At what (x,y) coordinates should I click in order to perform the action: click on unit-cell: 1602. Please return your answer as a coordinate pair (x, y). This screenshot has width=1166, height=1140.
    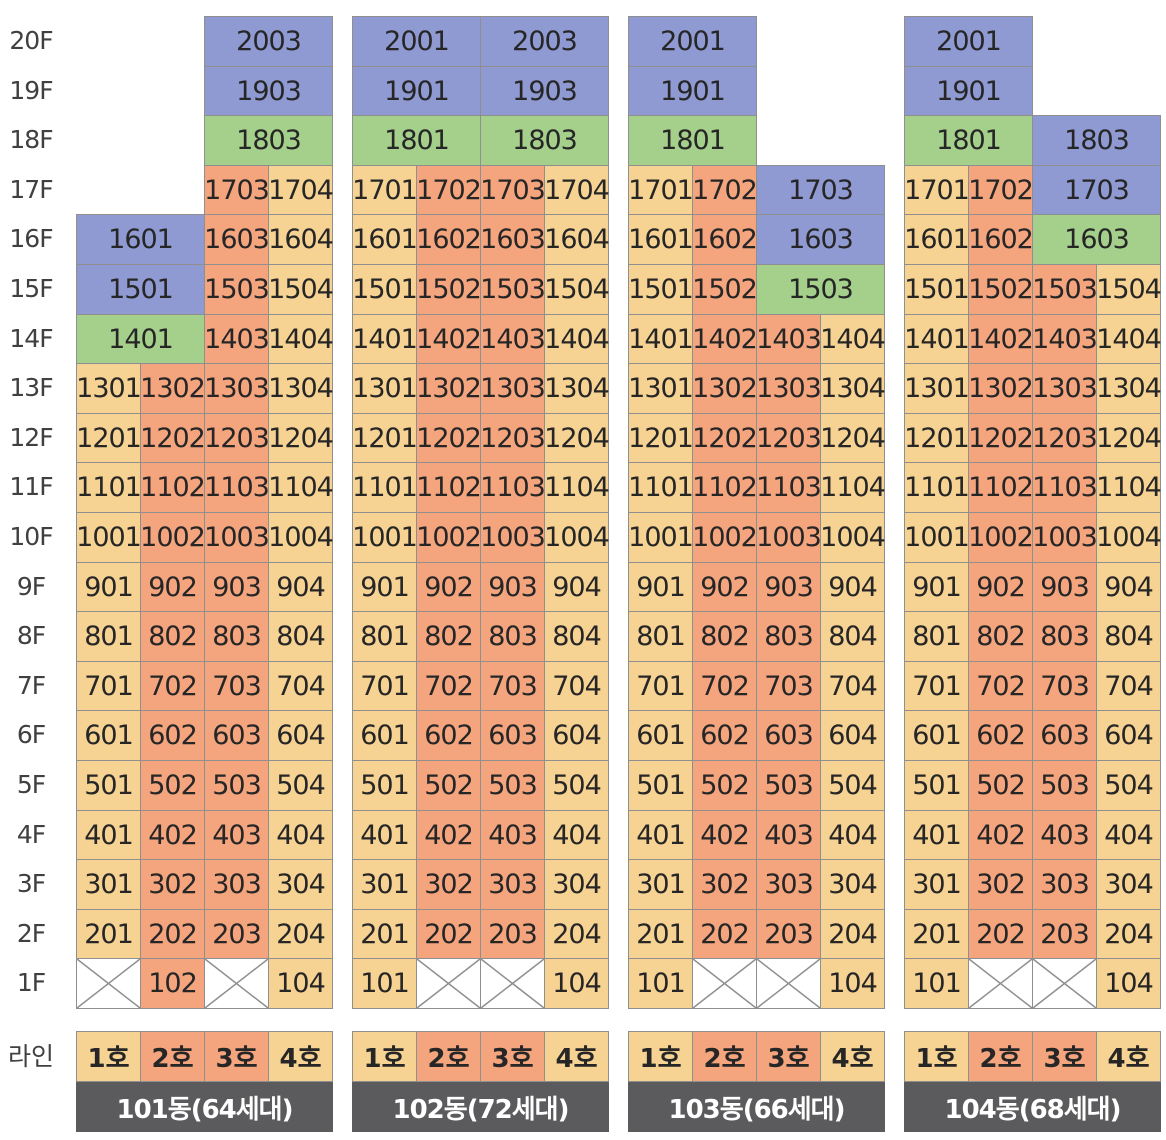
    Looking at the image, I should click on (1001, 239).